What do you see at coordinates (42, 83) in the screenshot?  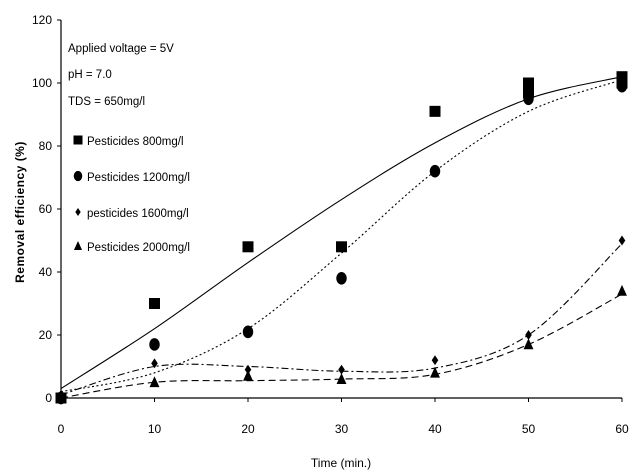 I see `y-tick-label: 100` at bounding box center [42, 83].